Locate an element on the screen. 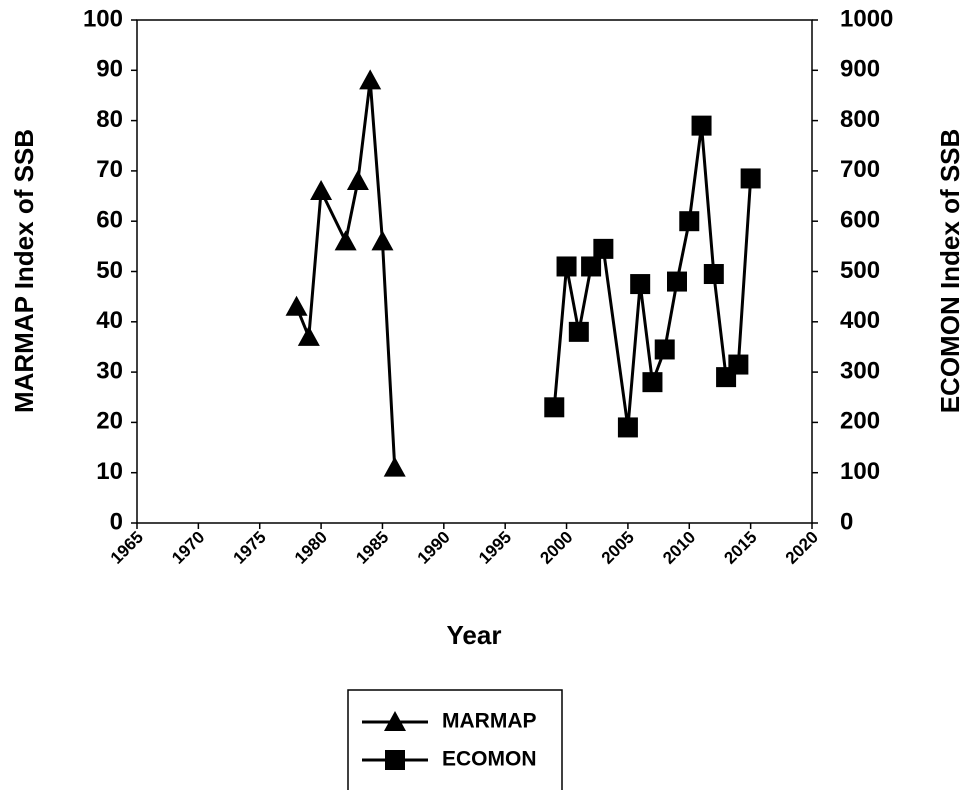  y-tick-label: 50 is located at coordinates (109, 270).